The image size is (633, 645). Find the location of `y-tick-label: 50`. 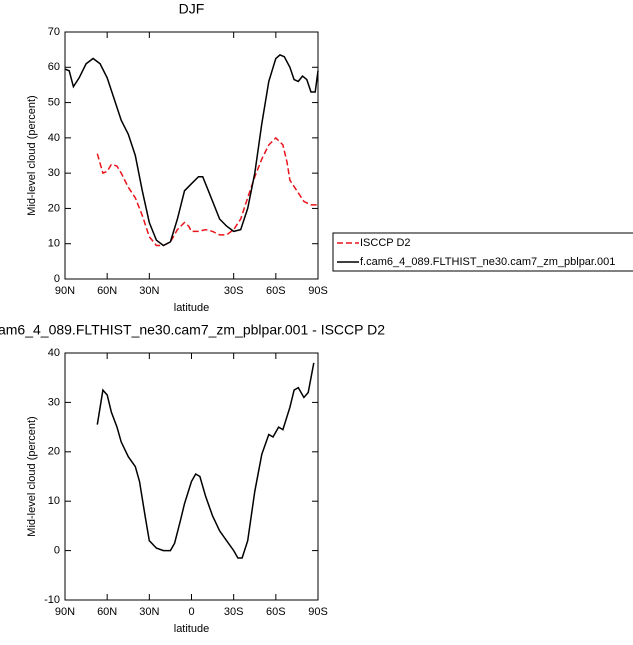

y-tick-label: 50 is located at coordinates (54, 102).